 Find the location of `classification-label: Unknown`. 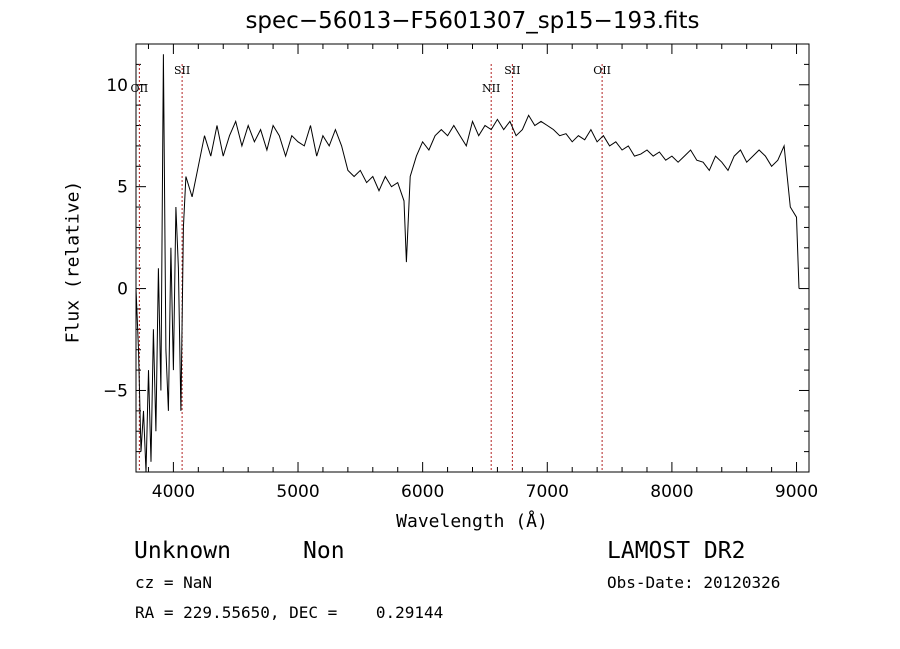

classification-label: Unknown is located at coordinates (182, 551).